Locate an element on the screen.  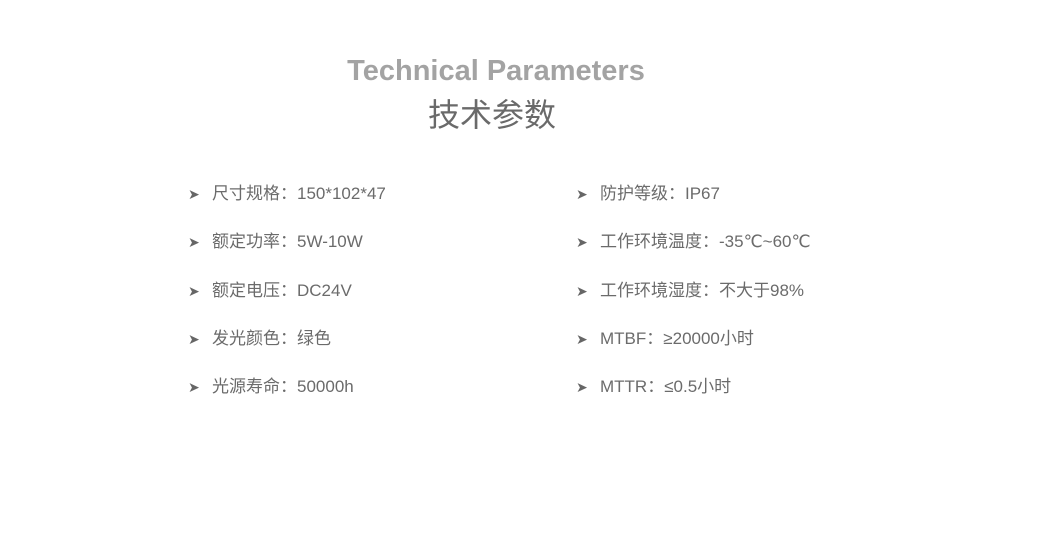
param-item: ➤ MTBF： ≥20000小时 is located at coordinates (693, 350).